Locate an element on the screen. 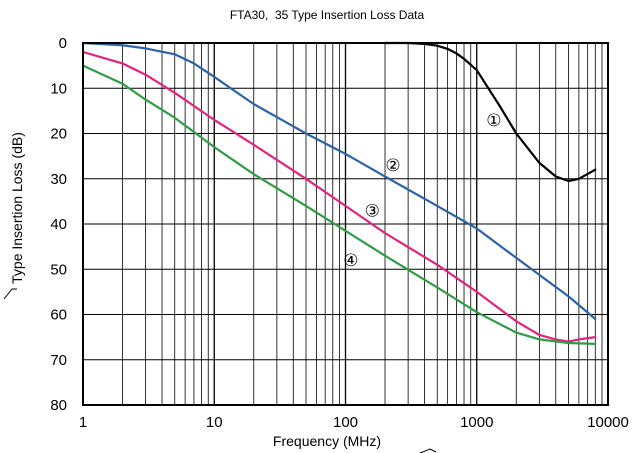 This screenshot has width=644, height=453. curve-label: ② is located at coordinates (392, 165).